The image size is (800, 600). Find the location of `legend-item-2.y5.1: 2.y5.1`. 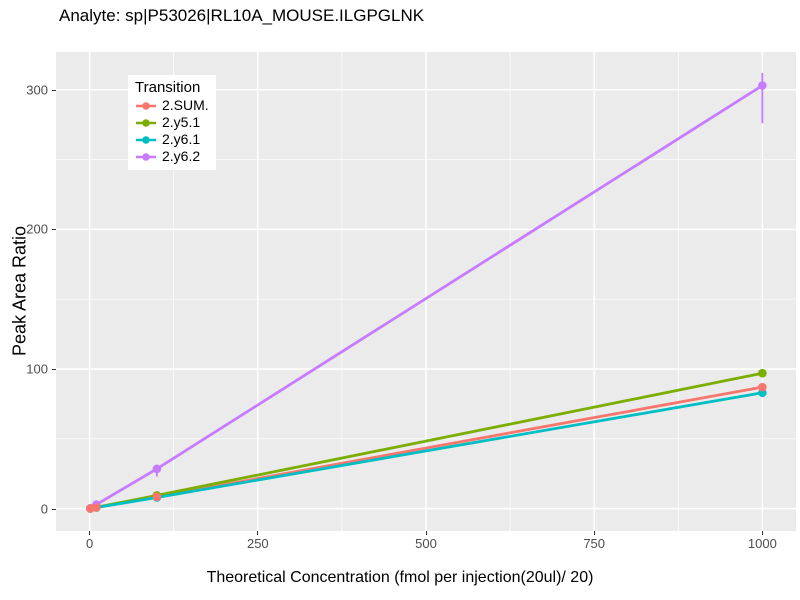

legend-item-2.y5.1: 2.y5.1 is located at coordinates (172, 122).